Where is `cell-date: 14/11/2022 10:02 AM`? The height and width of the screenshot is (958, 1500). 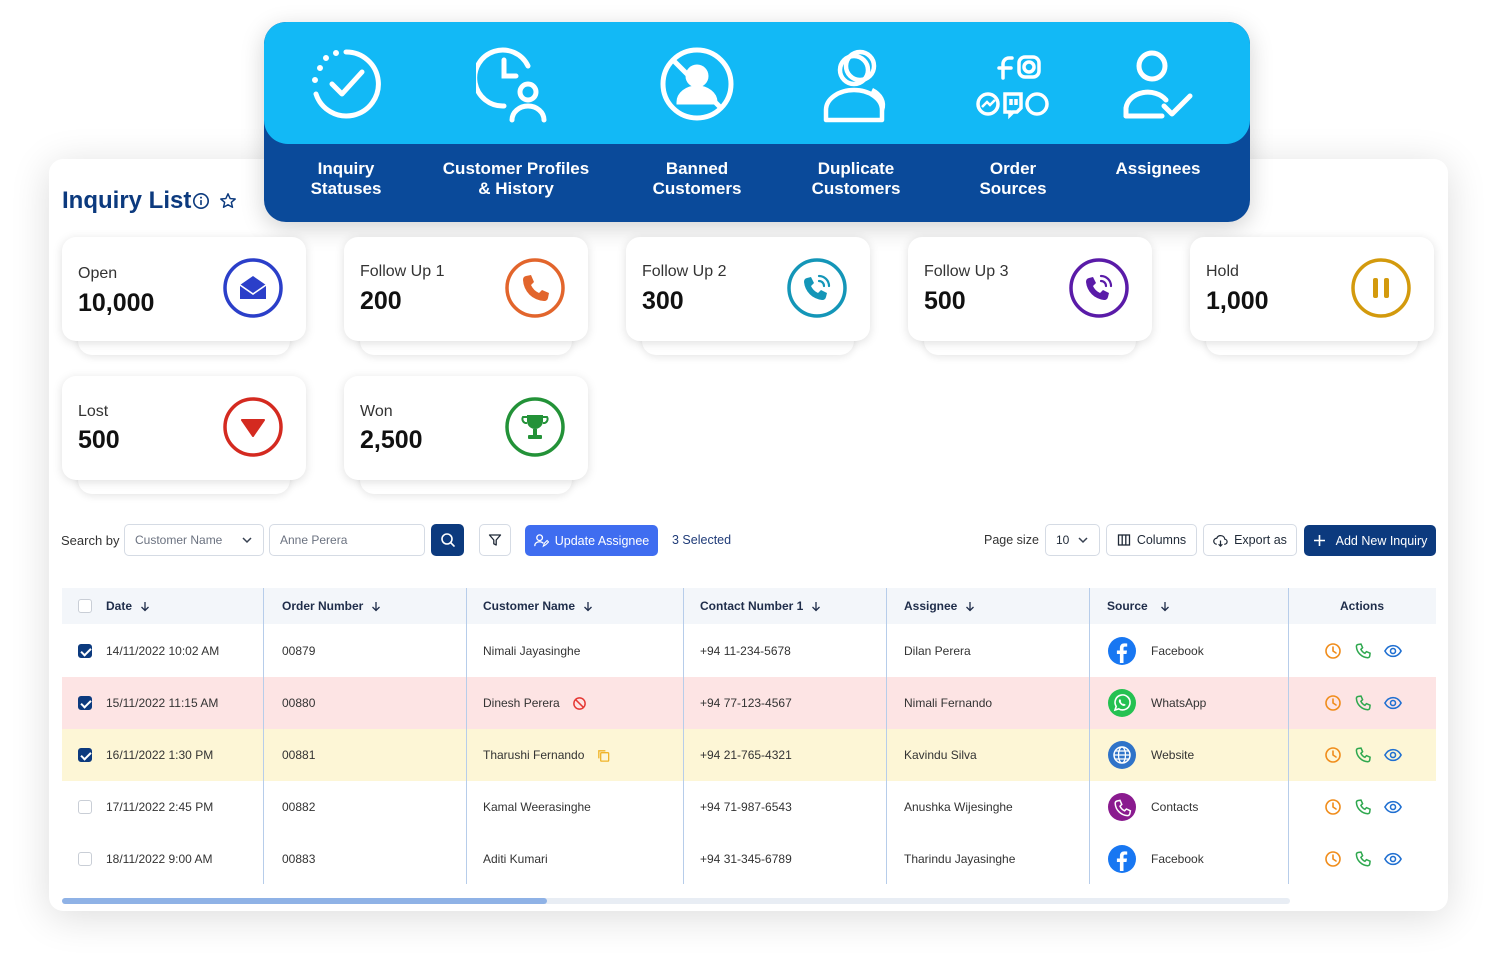 cell-date: 14/11/2022 10:02 AM is located at coordinates (163, 651).